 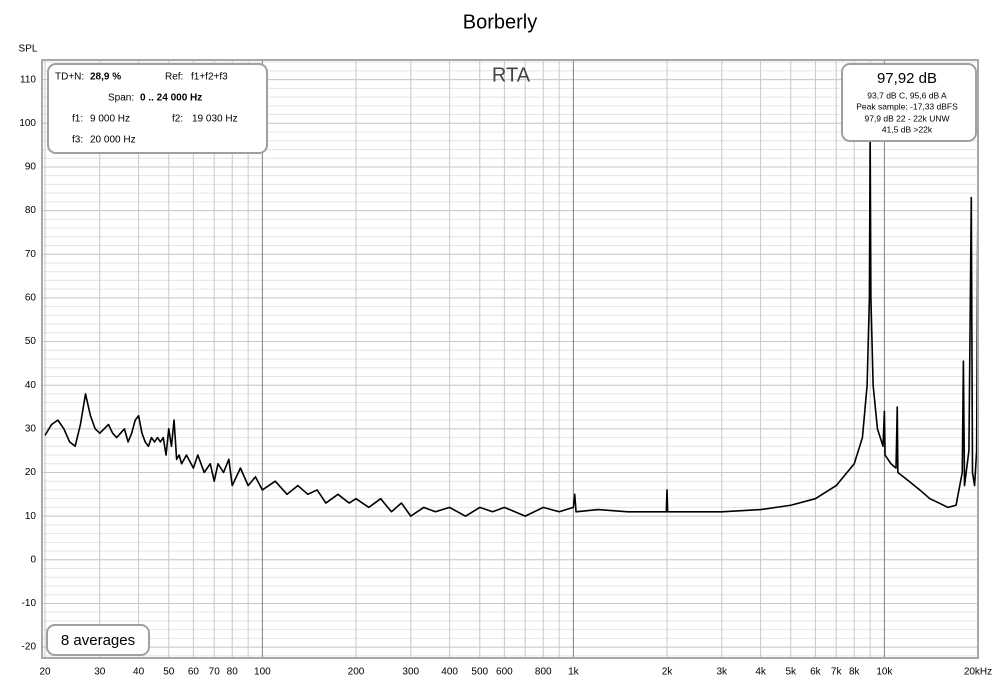 I want to click on level-line: 93,7 dB C, 95,6 dB A, so click(x=907, y=95).